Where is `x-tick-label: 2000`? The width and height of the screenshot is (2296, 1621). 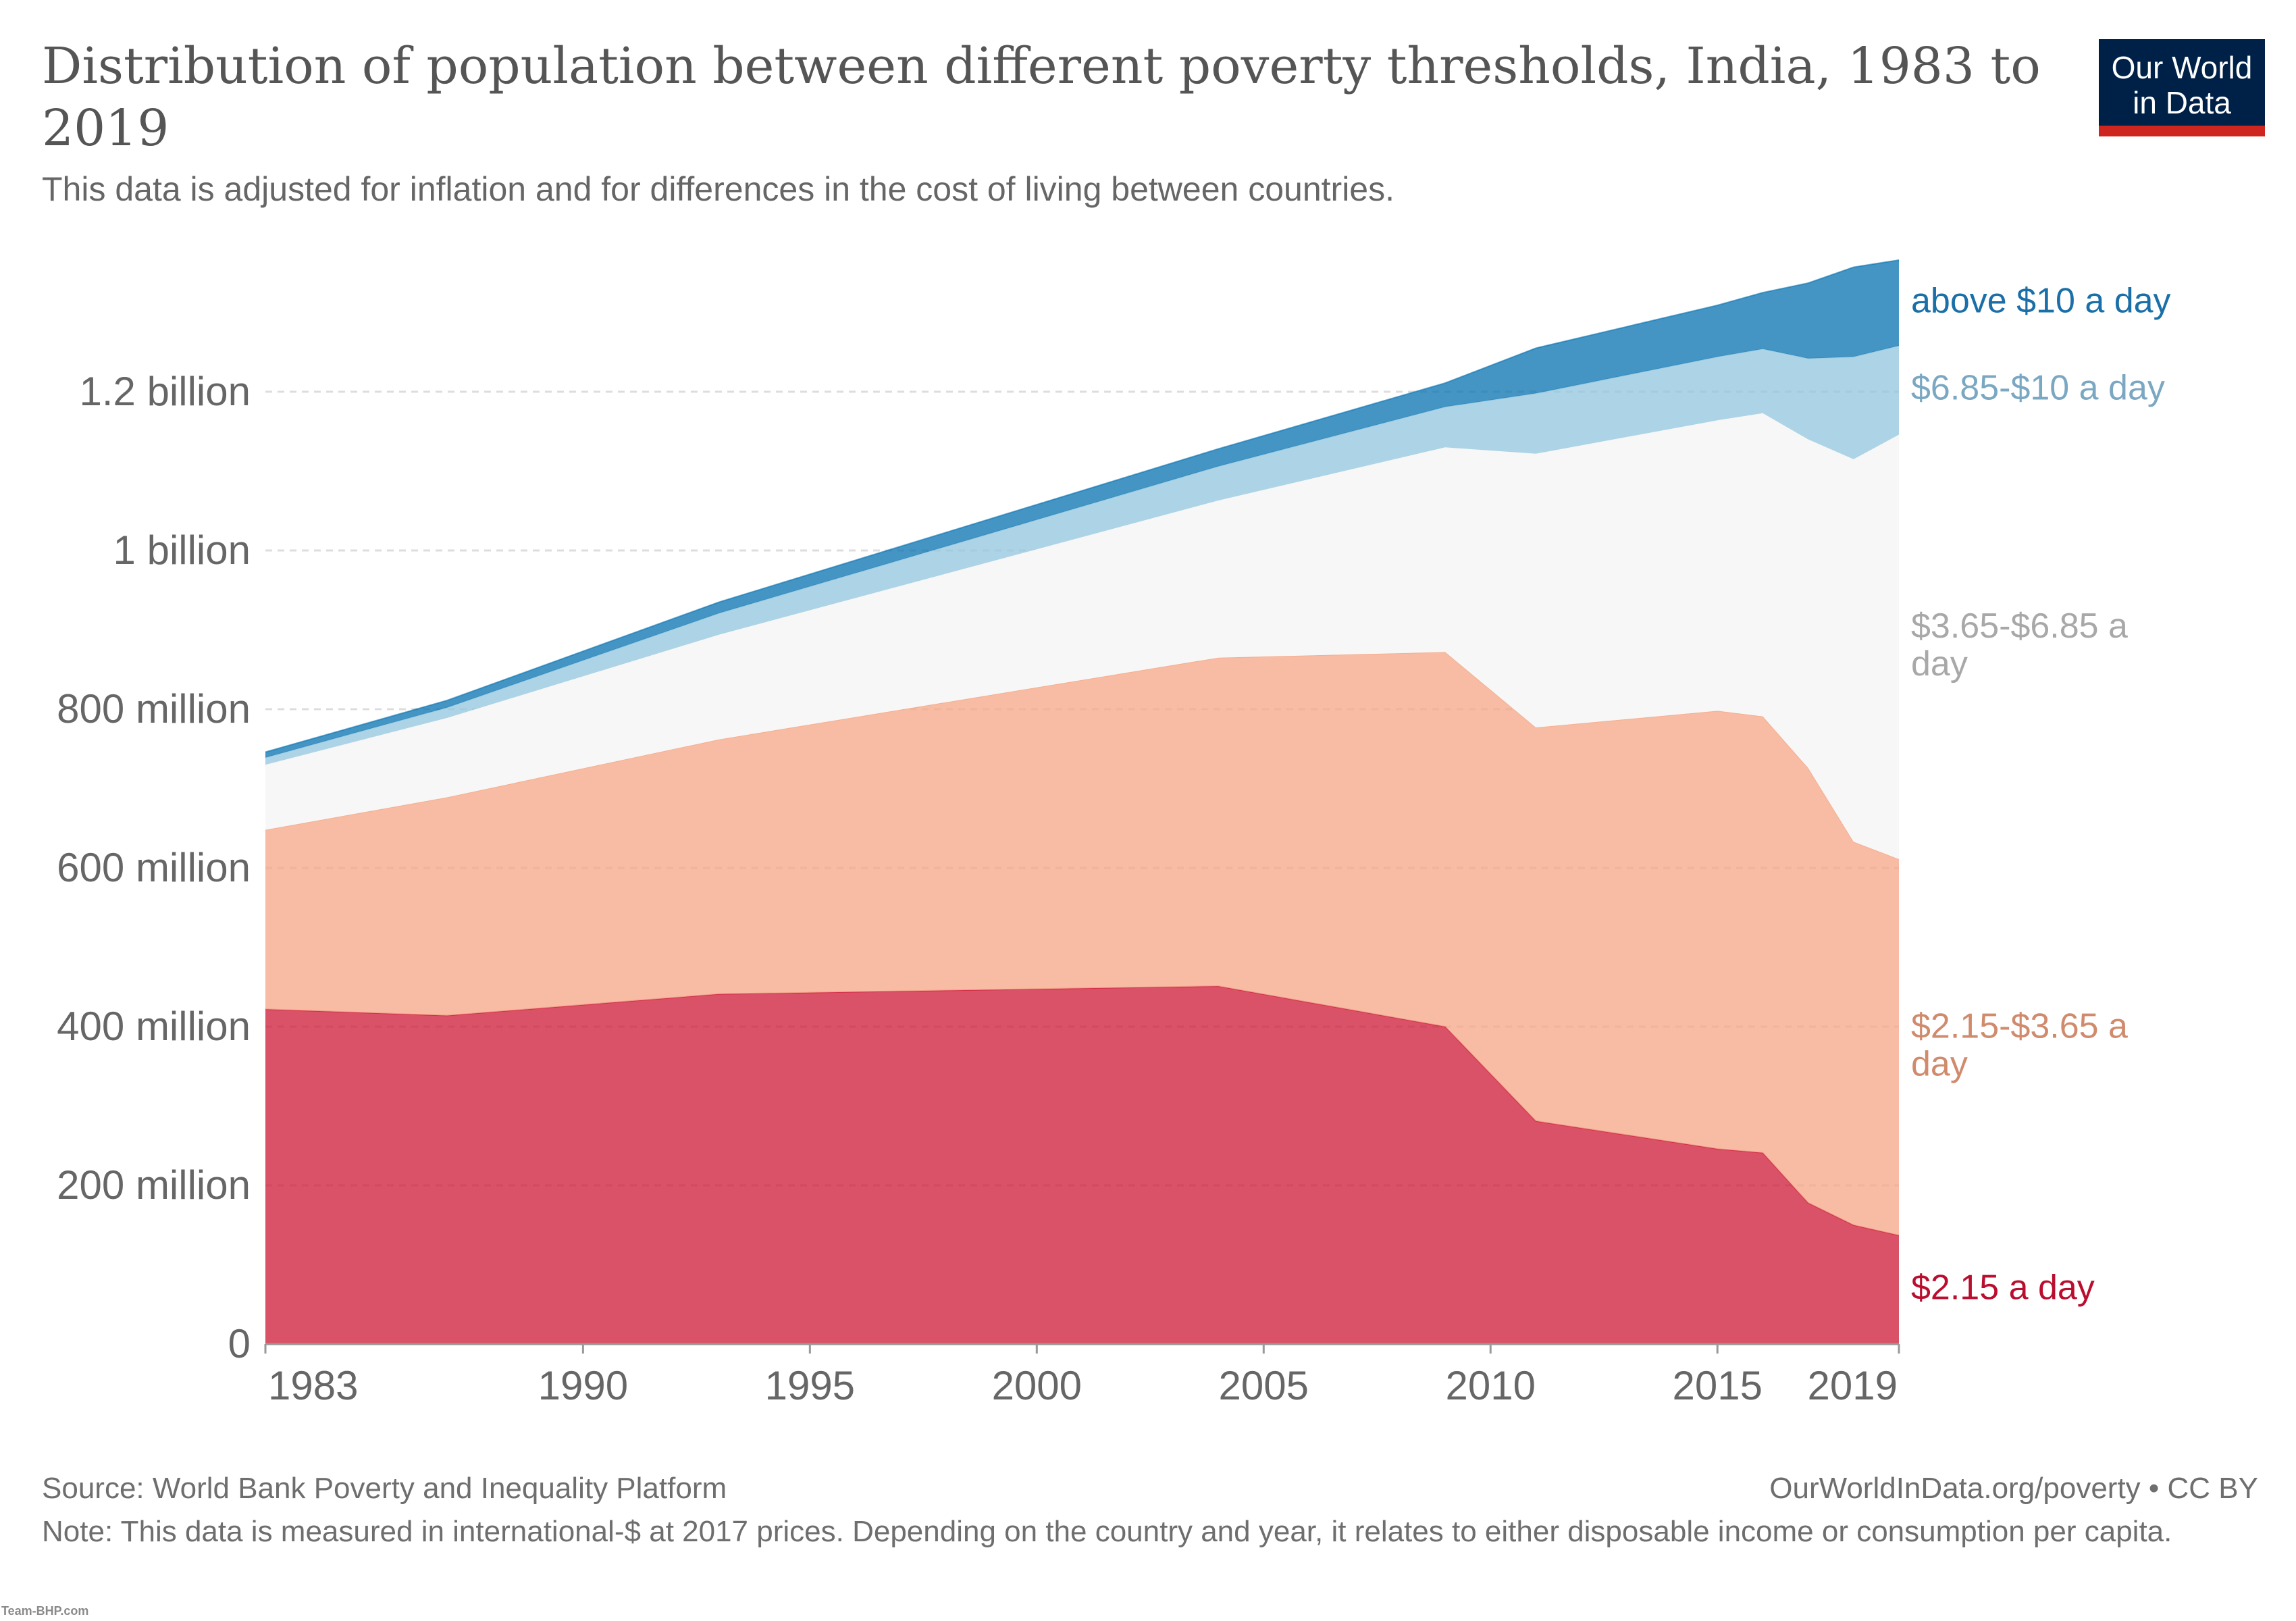 x-tick-label: 2000 is located at coordinates (1037, 1385).